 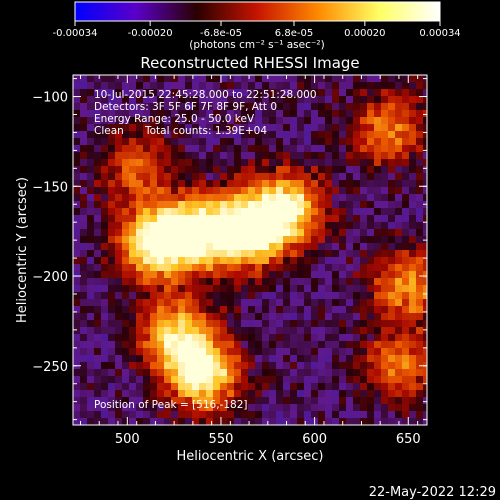 I want to click on annotation-method: Clean, so click(x=109, y=131).